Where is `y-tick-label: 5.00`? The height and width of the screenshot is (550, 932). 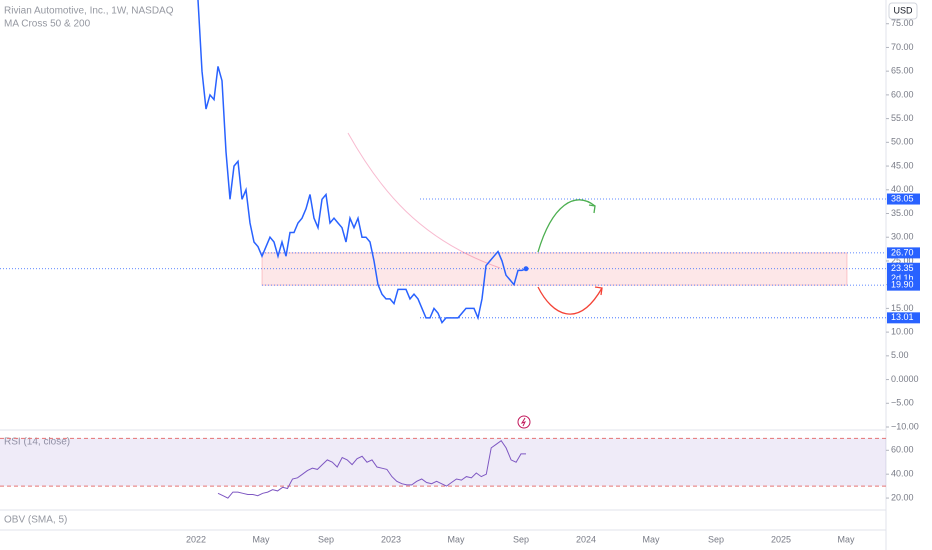
y-tick-label: 5.00 is located at coordinates (900, 355).